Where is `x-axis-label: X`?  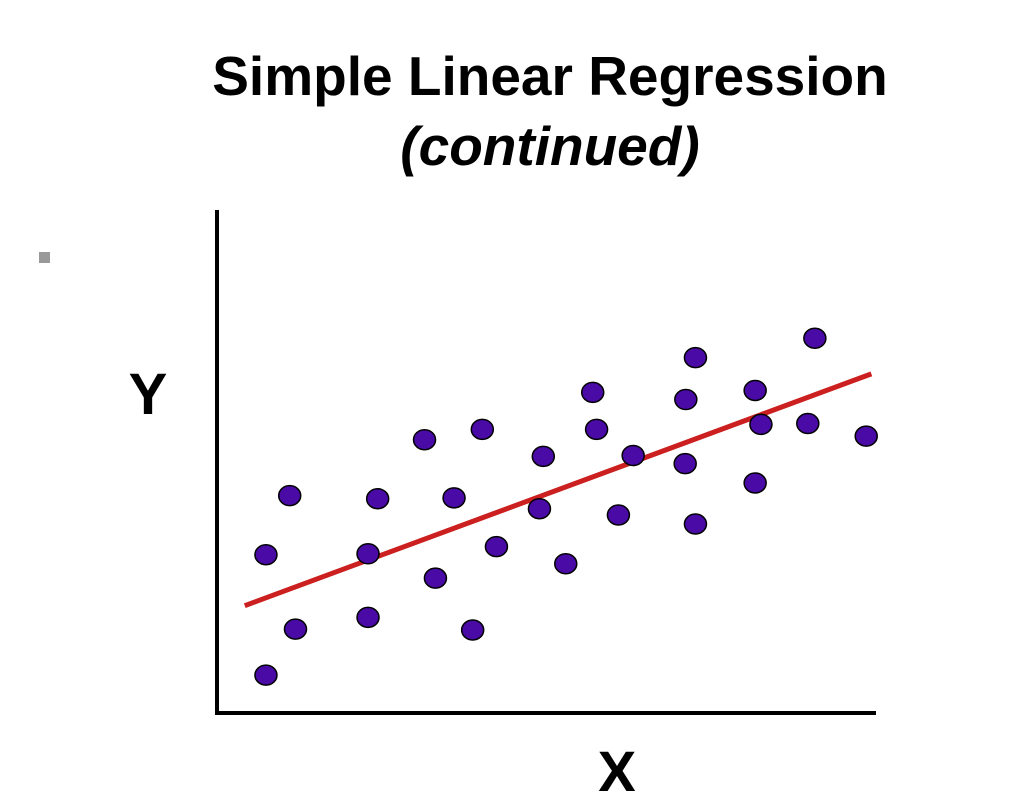
x-axis-label: X is located at coordinates (617, 765).